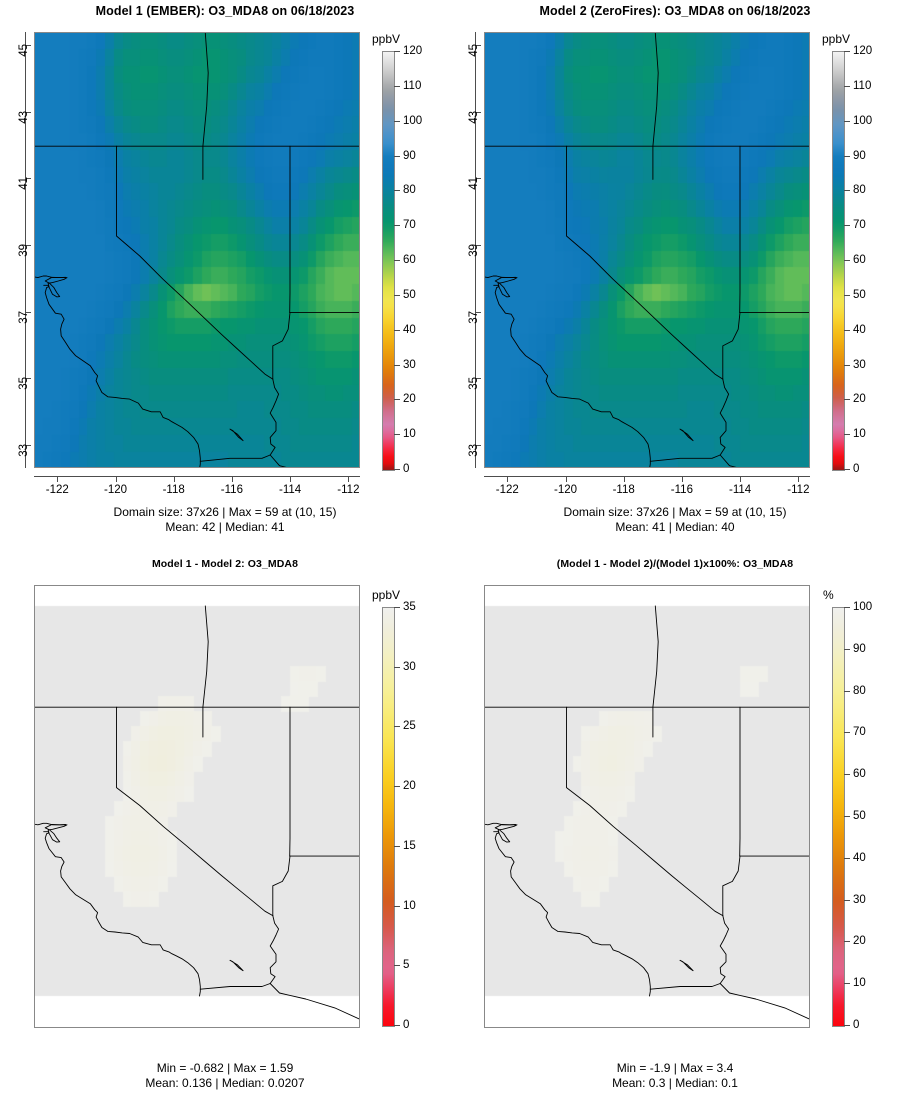 Image resolution: width=900 pixels, height=1110 pixels. Describe the element at coordinates (197, 812) in the screenshot. I see `state-boundaries-difference` at that location.